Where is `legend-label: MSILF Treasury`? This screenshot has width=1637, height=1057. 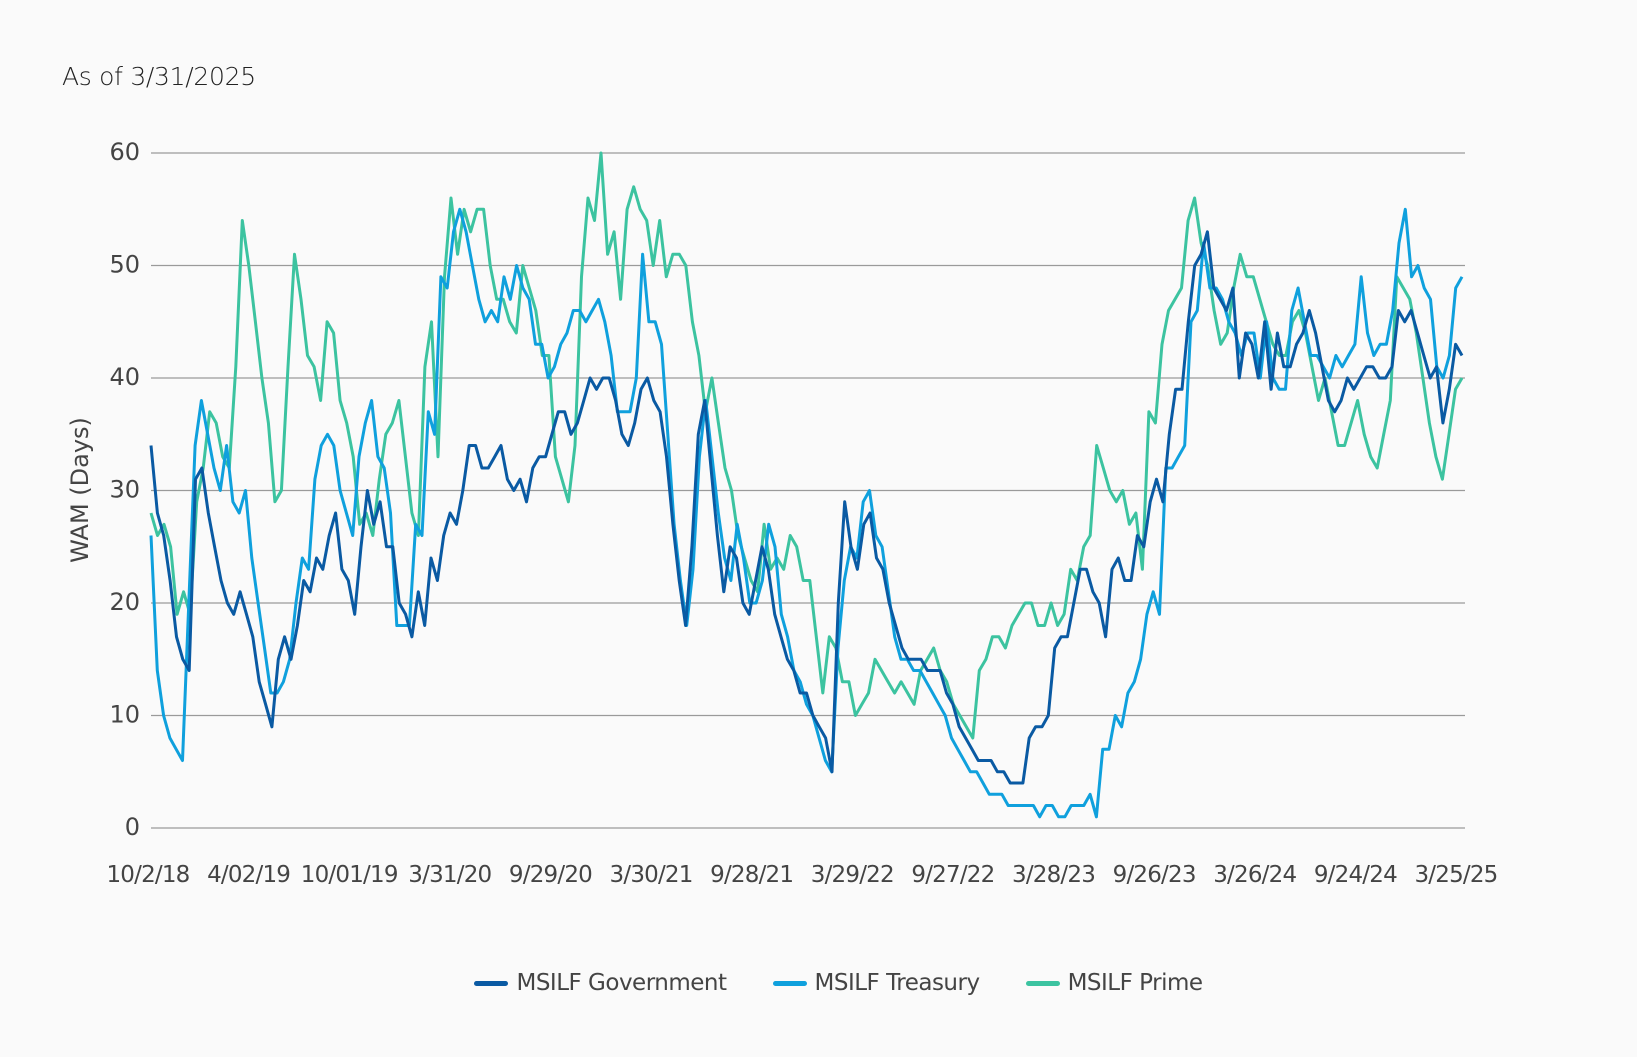
legend-label: MSILF Treasury is located at coordinates (897, 983).